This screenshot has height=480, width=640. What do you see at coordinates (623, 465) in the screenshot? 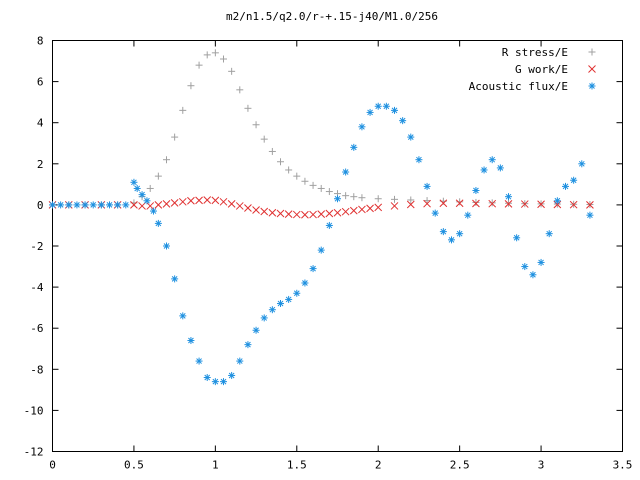
I see `x-tick-label: 3.5` at bounding box center [623, 465].